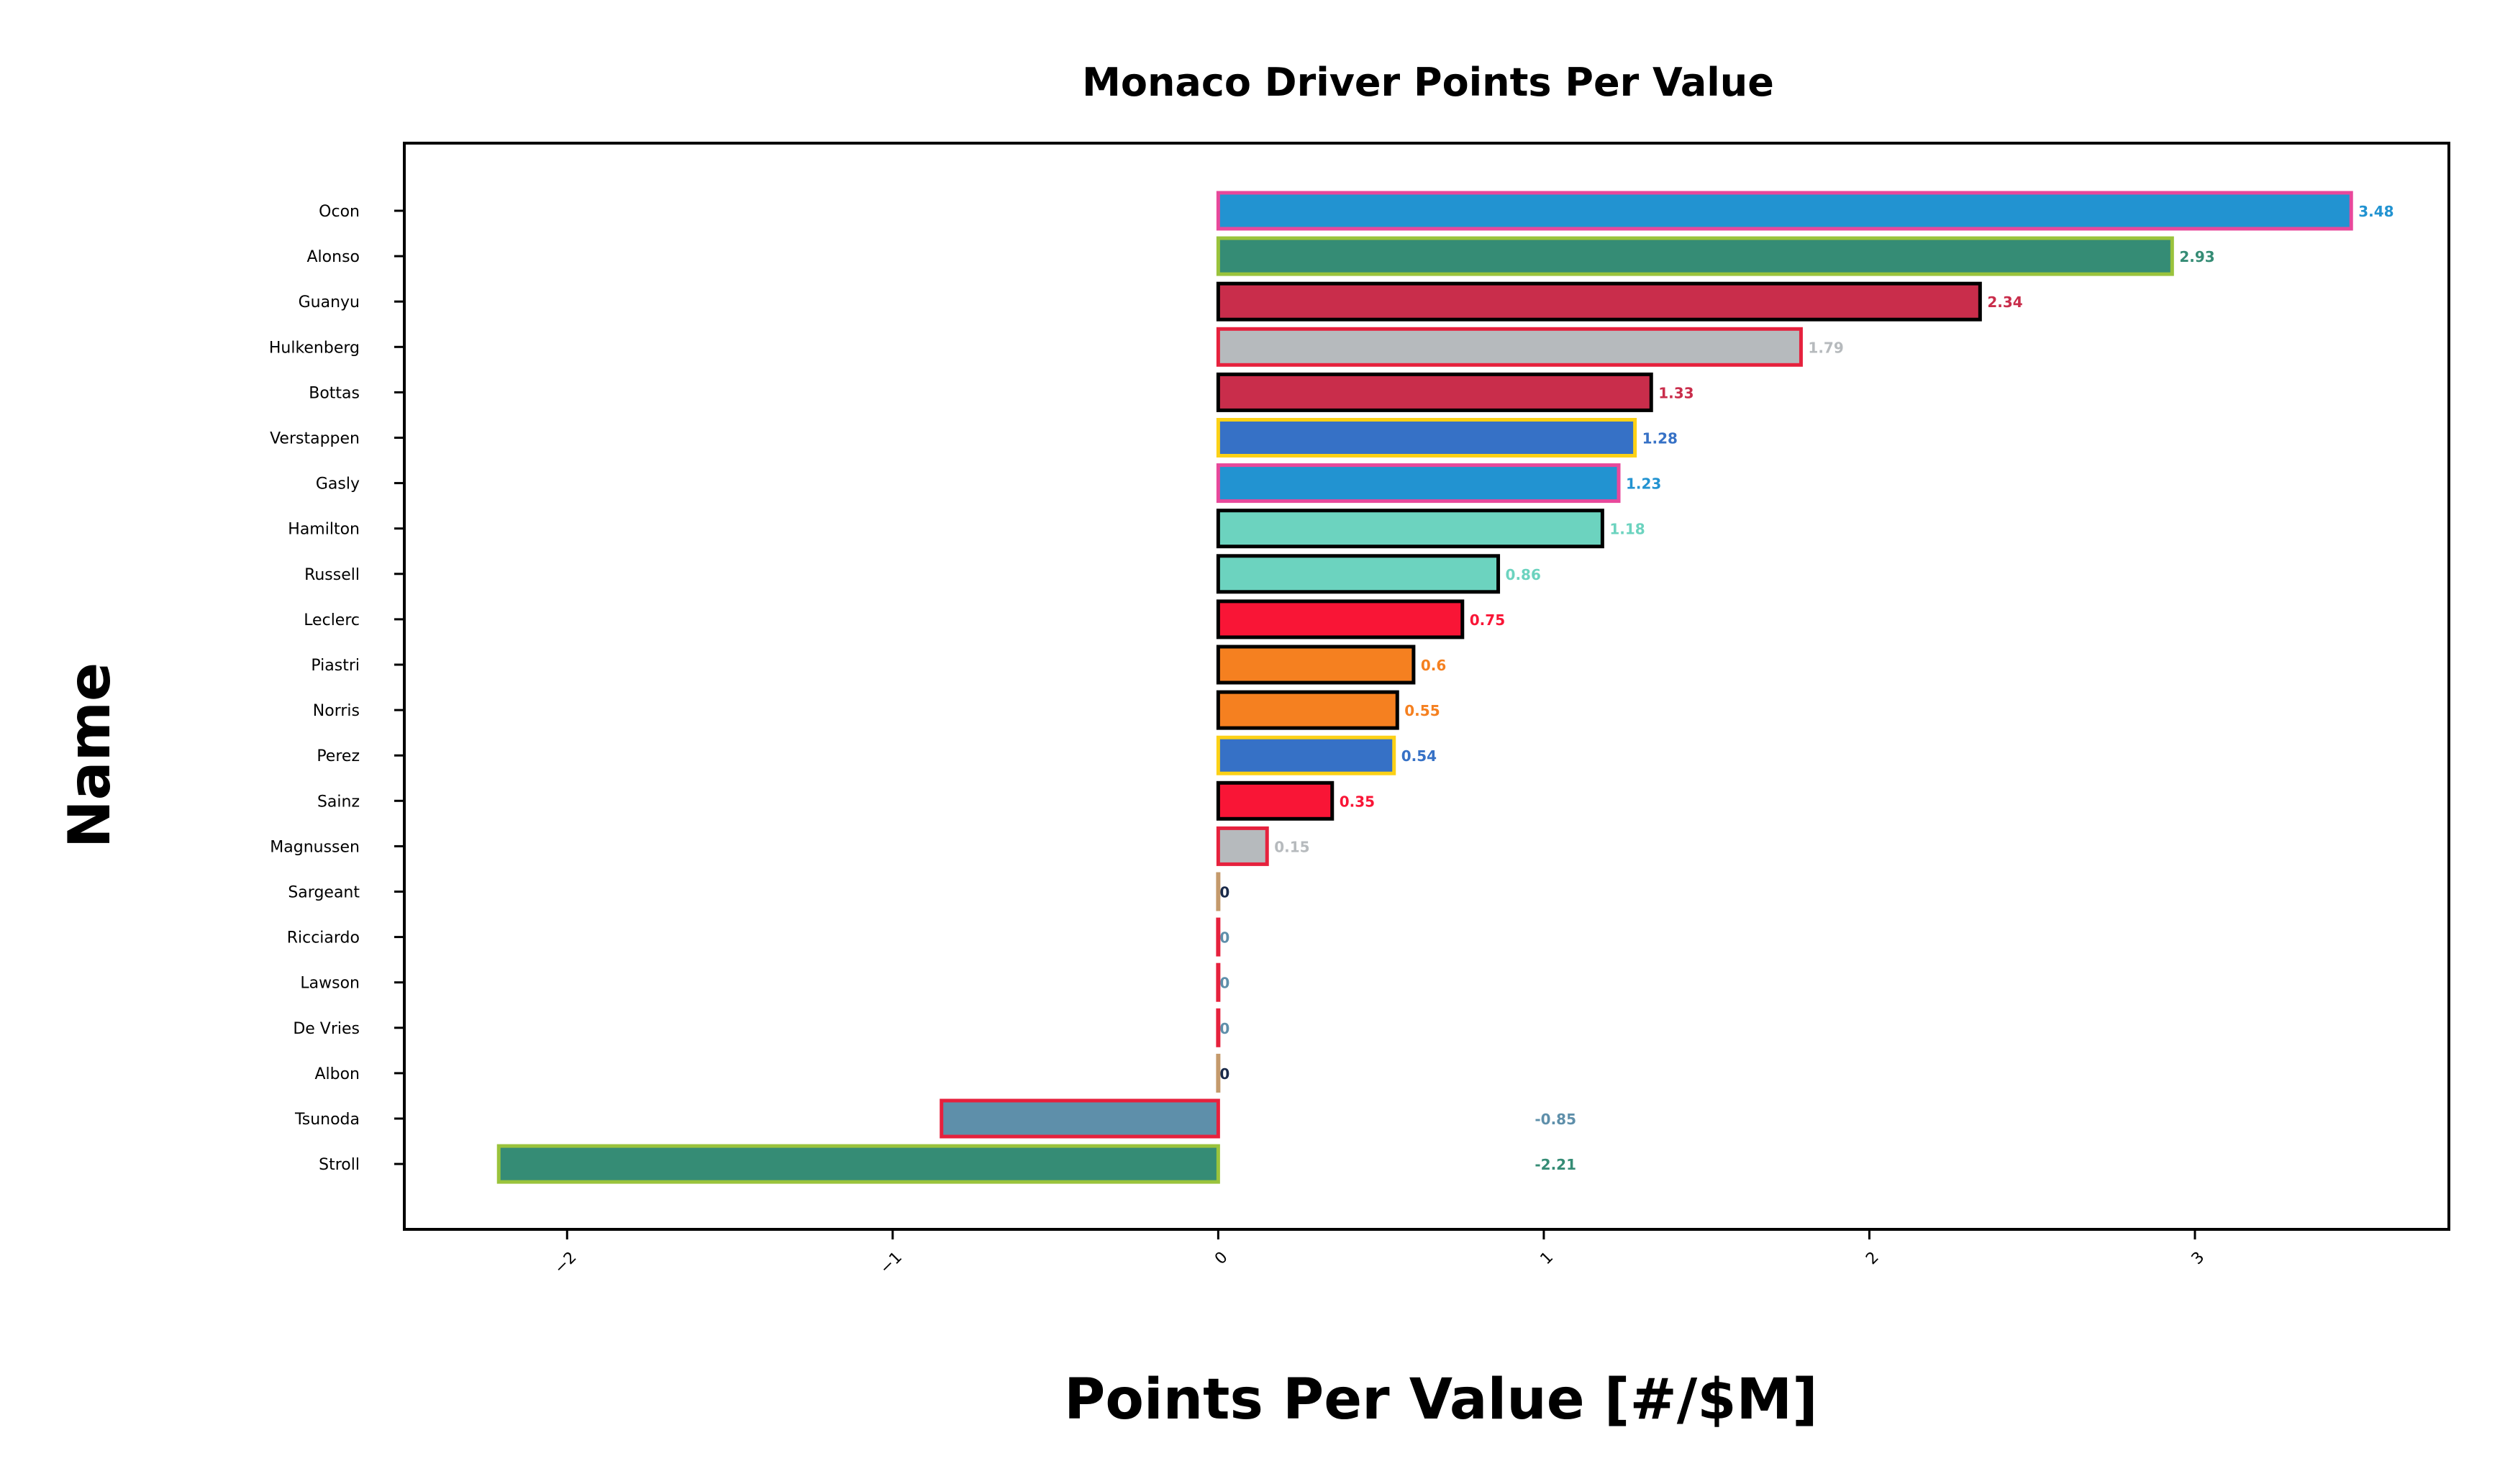 This screenshot has width=2505, height=1484. What do you see at coordinates (1218, 1027) in the screenshot?
I see `bar-de-vries` at bounding box center [1218, 1027].